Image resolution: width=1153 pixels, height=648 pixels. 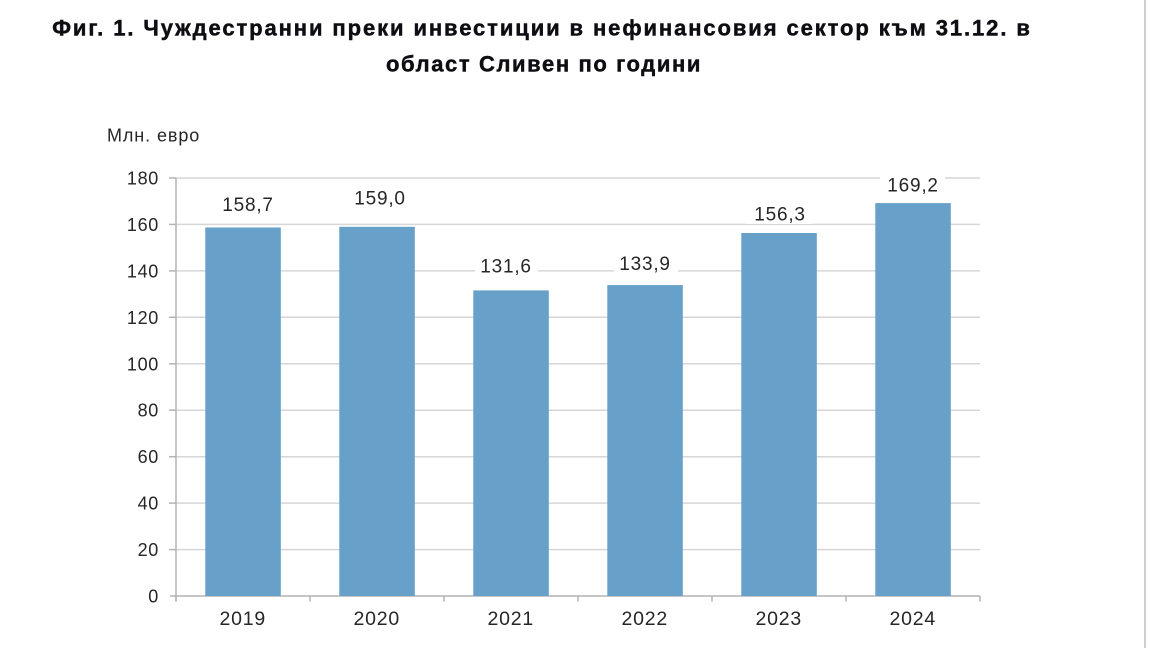 What do you see at coordinates (506, 267) in the screenshot?
I see `svg-text: 131,6` at bounding box center [506, 267].